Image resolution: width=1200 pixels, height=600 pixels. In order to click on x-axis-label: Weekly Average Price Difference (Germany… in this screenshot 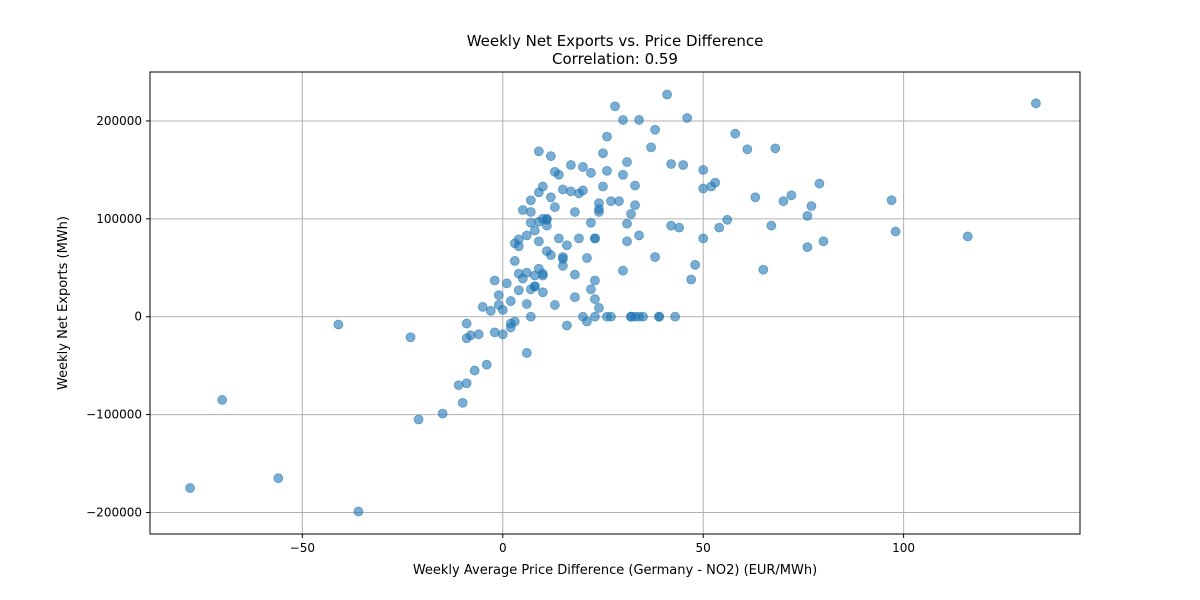, I will do `click(615, 570)`.